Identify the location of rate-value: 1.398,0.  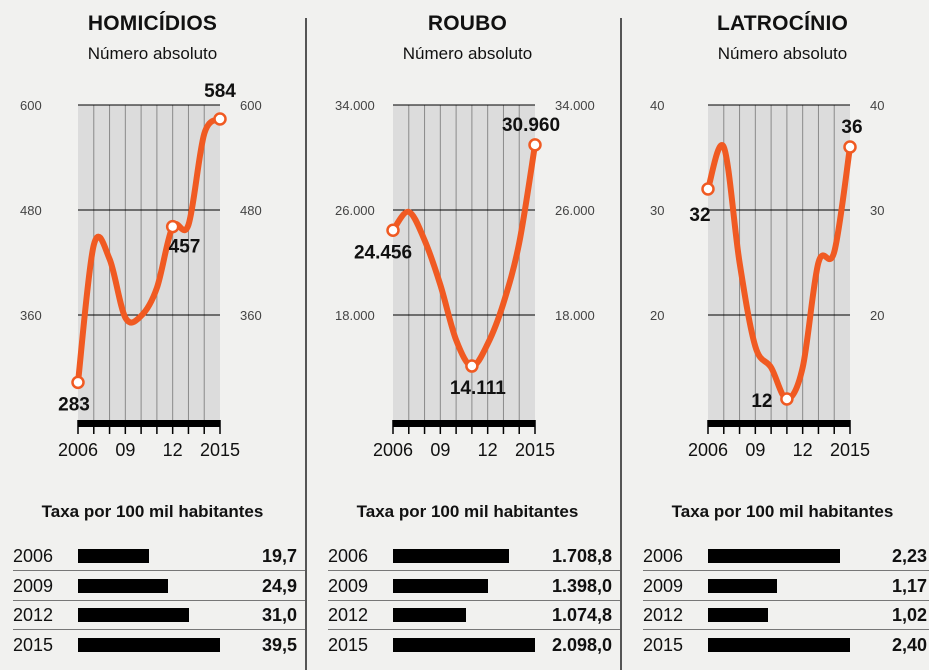
(581, 585).